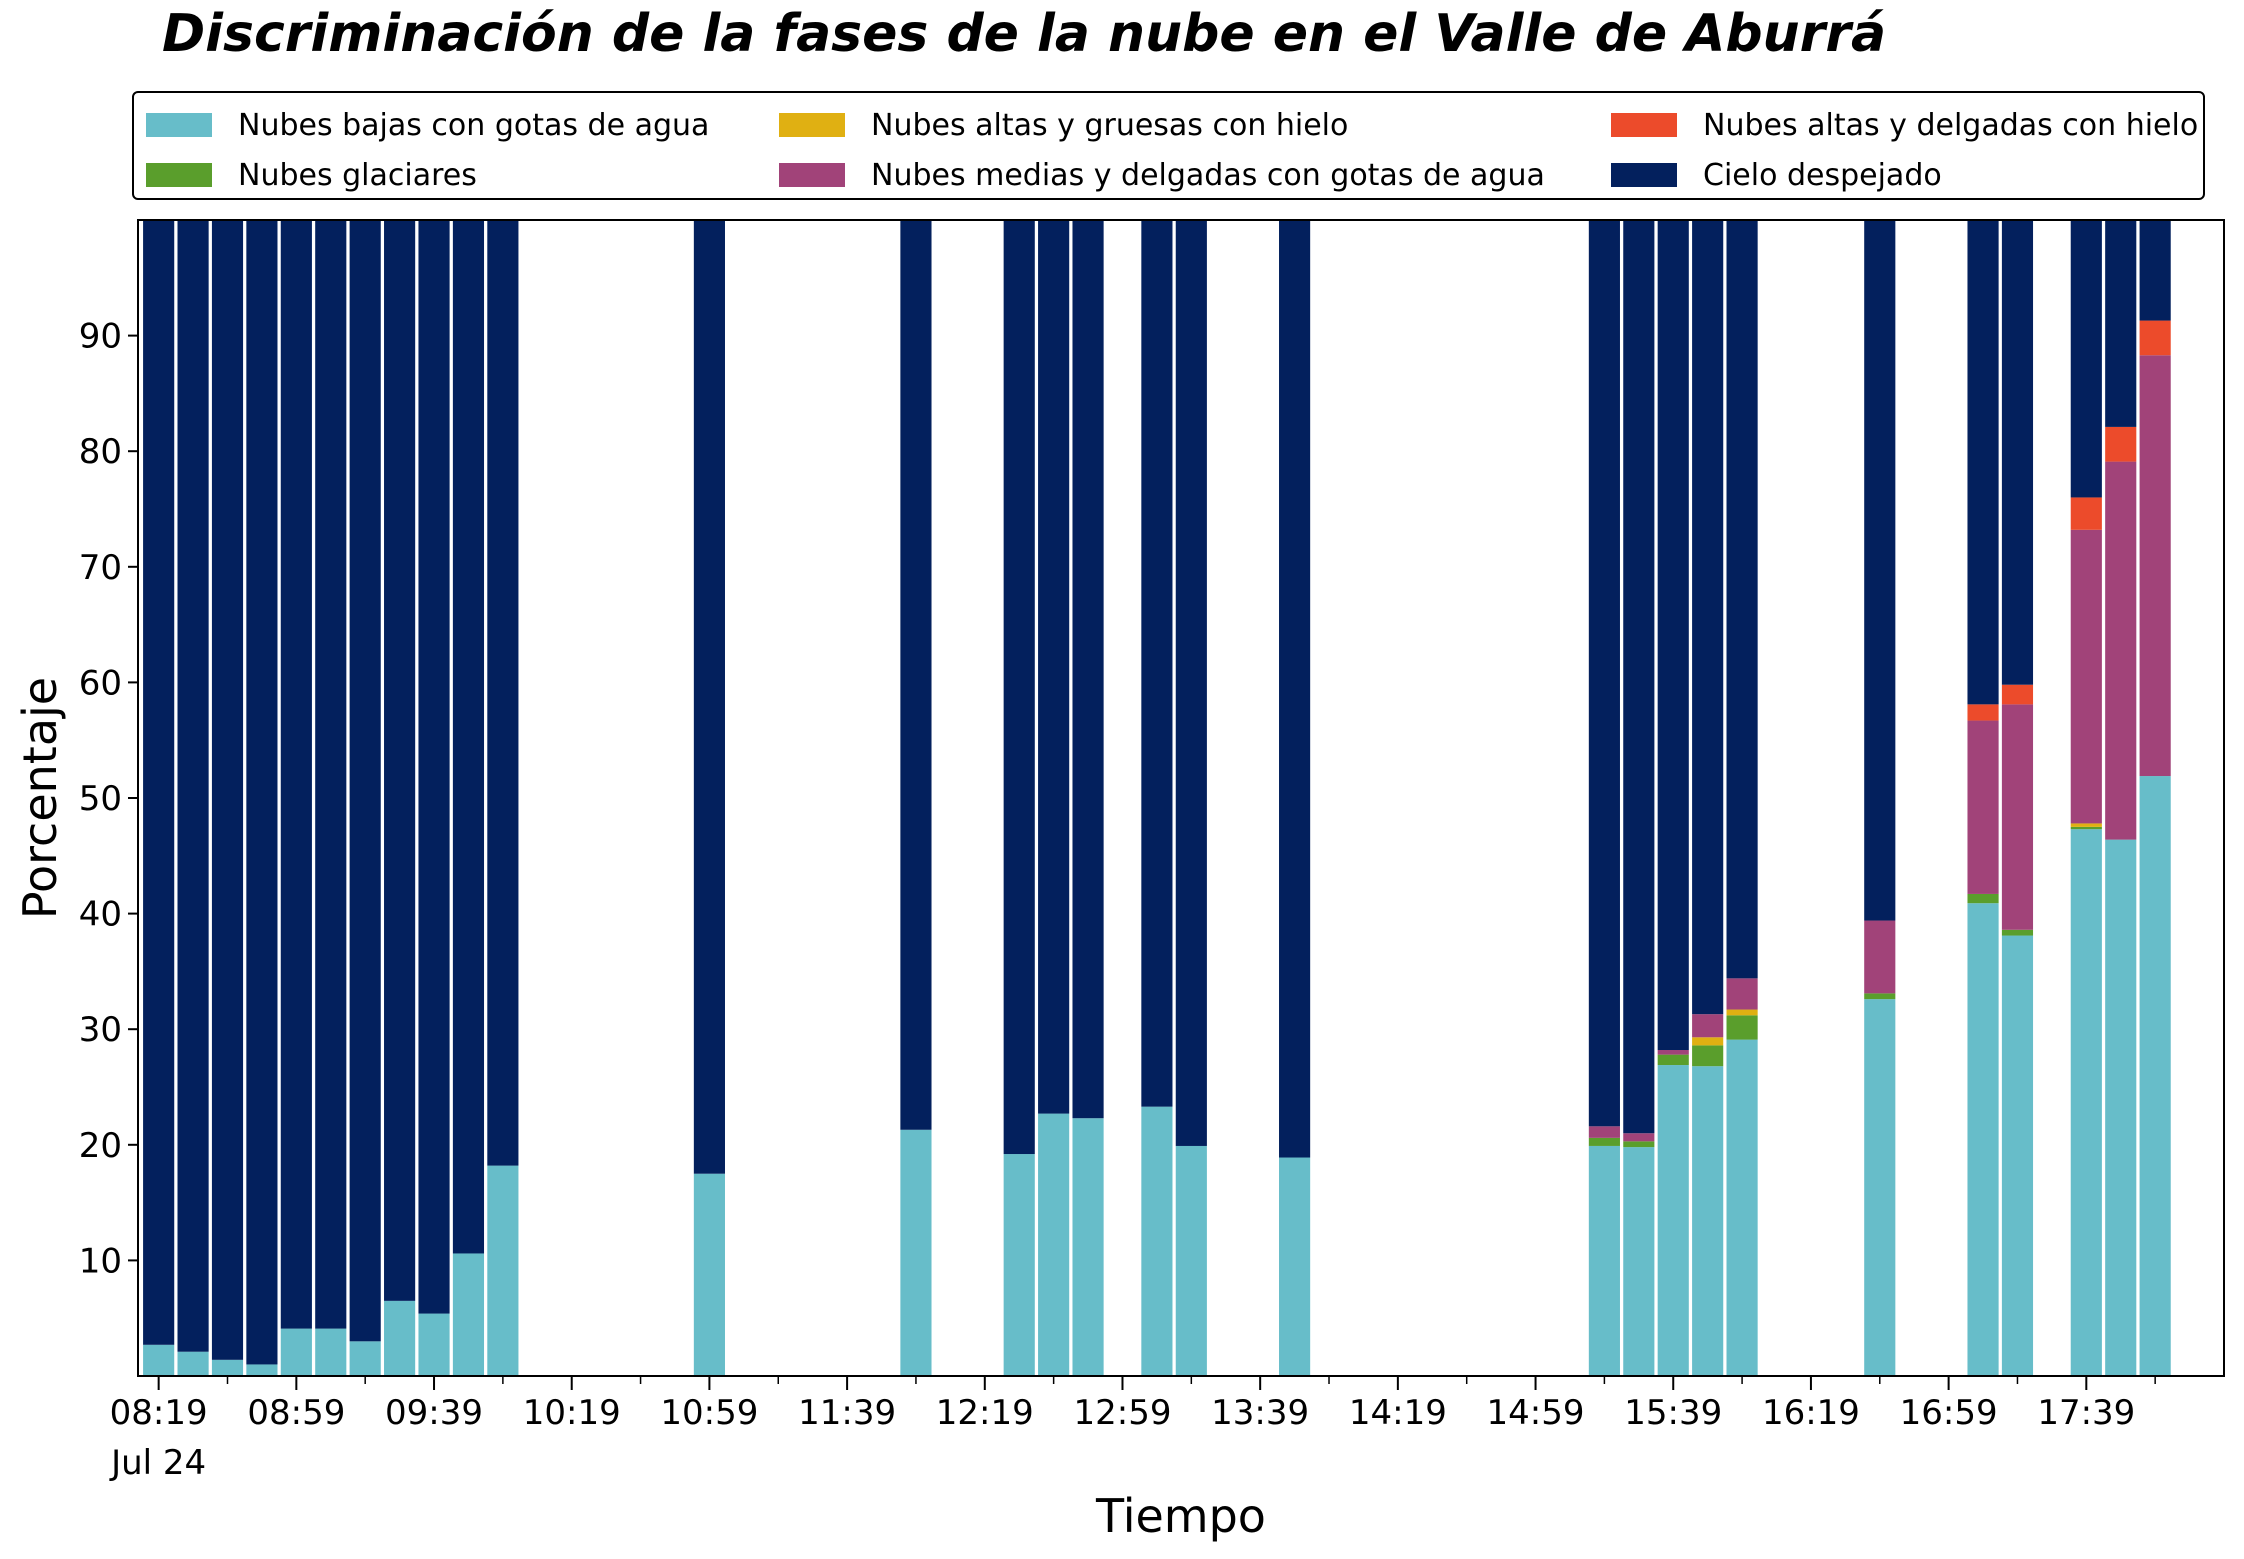 The width and height of the screenshot is (2244, 1559). Describe the element at coordinates (847, 1413) in the screenshot. I see `x-tick-label: 11:39` at that location.